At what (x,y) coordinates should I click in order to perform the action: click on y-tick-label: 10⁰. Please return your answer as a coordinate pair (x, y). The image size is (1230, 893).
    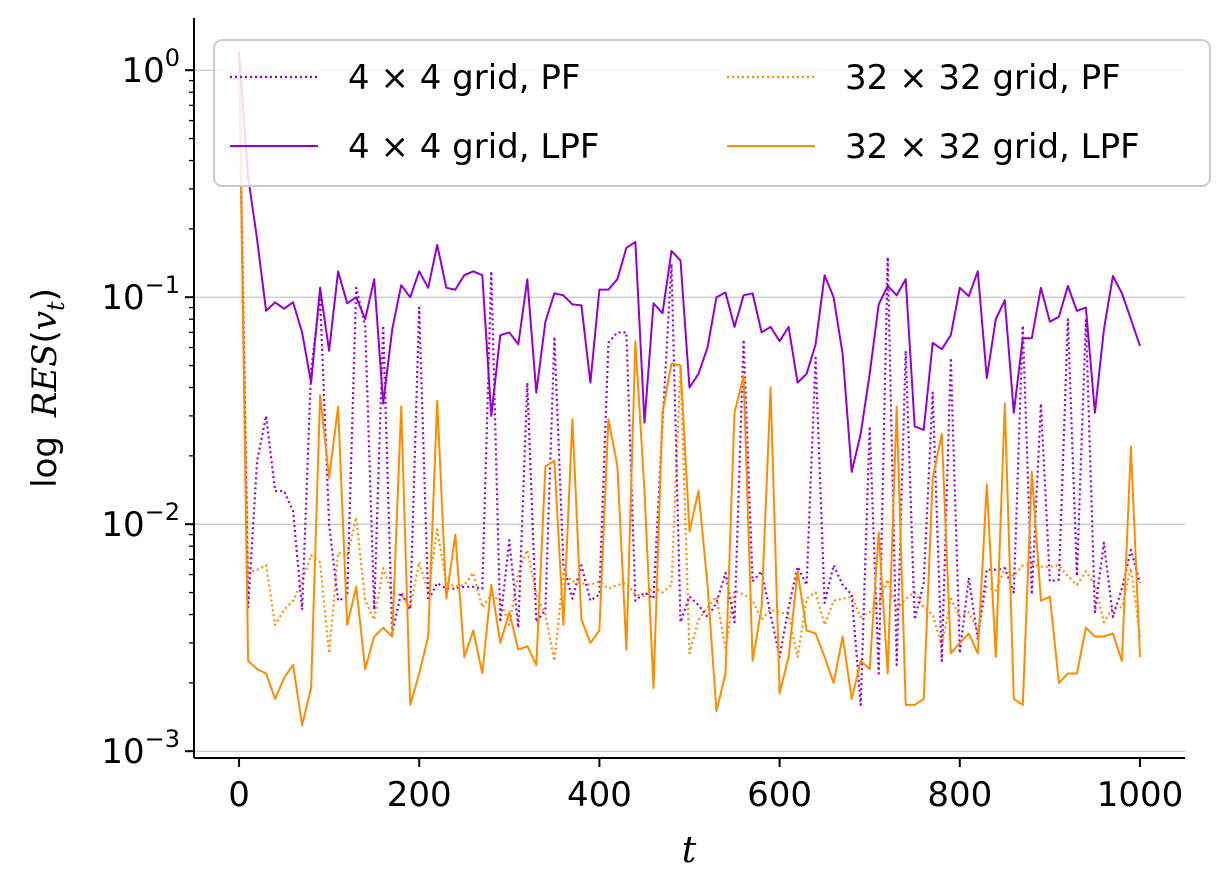
    Looking at the image, I should click on (150, 67).